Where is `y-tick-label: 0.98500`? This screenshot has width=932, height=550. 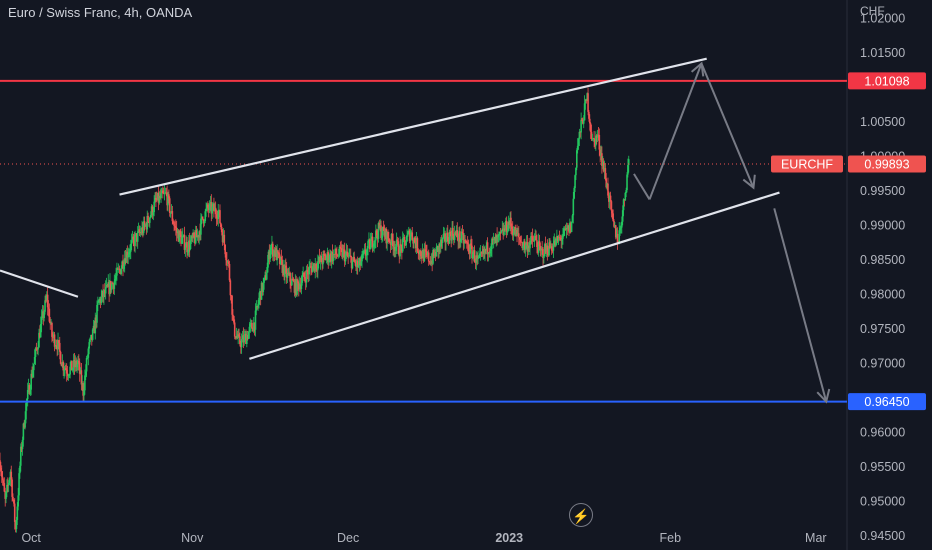
y-tick-label: 0.98500 is located at coordinates (882, 260).